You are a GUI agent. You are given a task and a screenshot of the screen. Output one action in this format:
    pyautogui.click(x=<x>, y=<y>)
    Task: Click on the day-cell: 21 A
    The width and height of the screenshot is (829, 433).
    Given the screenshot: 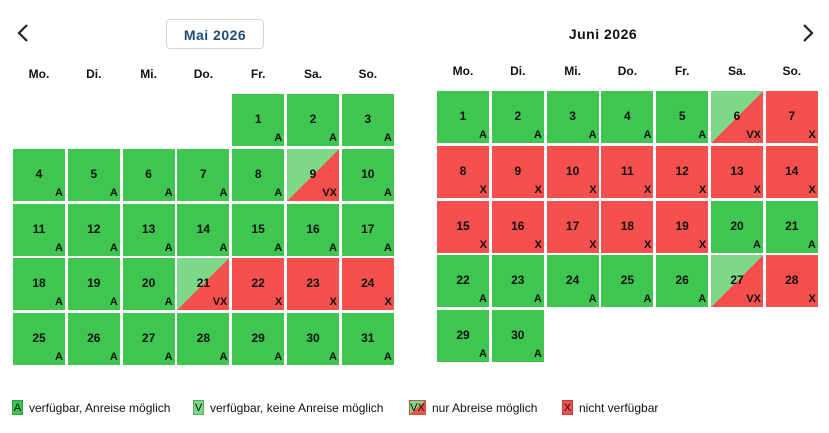 What is the action you would take?
    pyautogui.click(x=791, y=226)
    